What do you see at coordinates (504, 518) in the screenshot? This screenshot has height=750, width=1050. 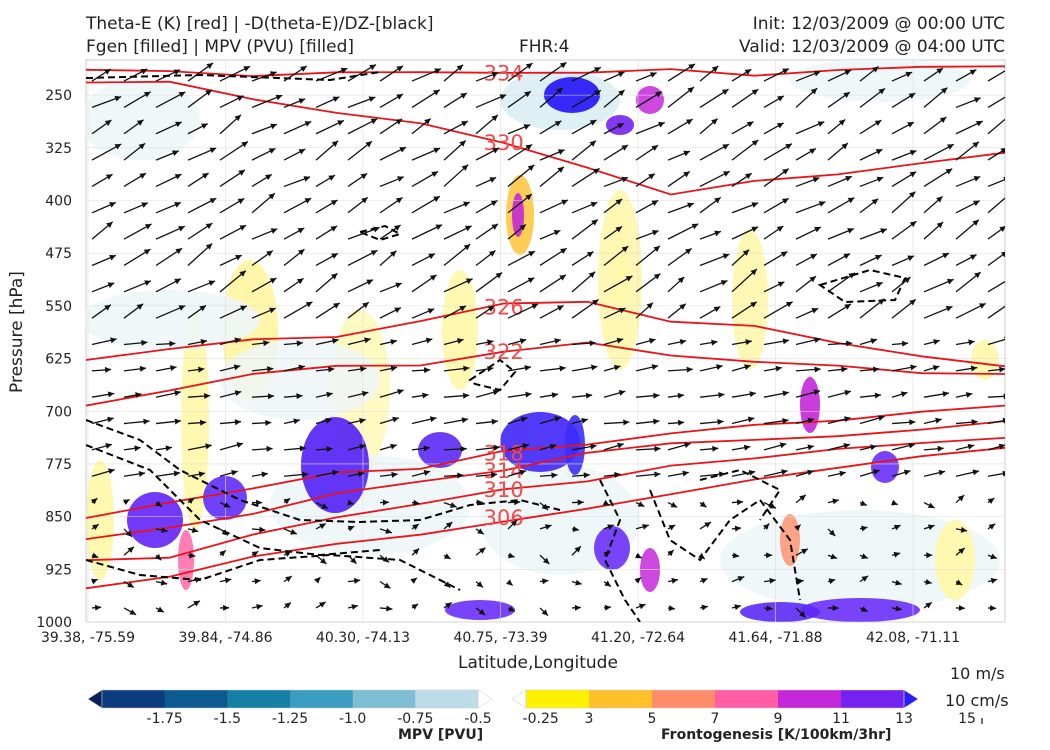 I see `theta-e-label: 306` at bounding box center [504, 518].